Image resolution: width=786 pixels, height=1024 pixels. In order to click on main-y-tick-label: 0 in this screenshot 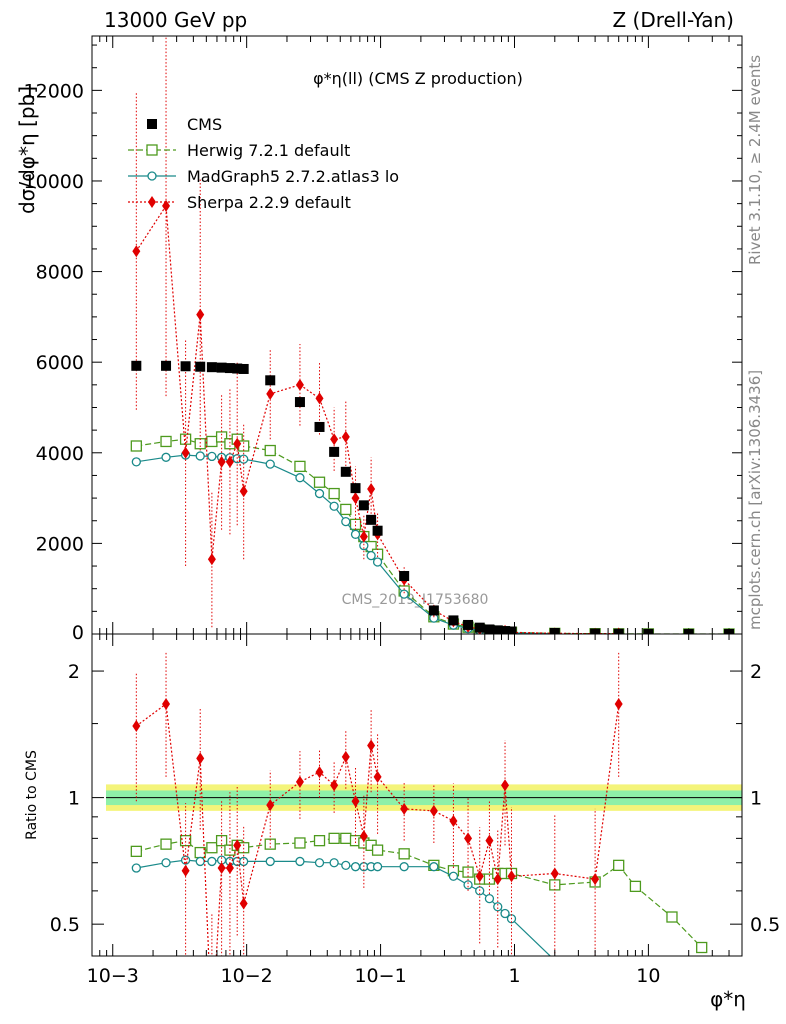, I will do `click(78, 633)`.